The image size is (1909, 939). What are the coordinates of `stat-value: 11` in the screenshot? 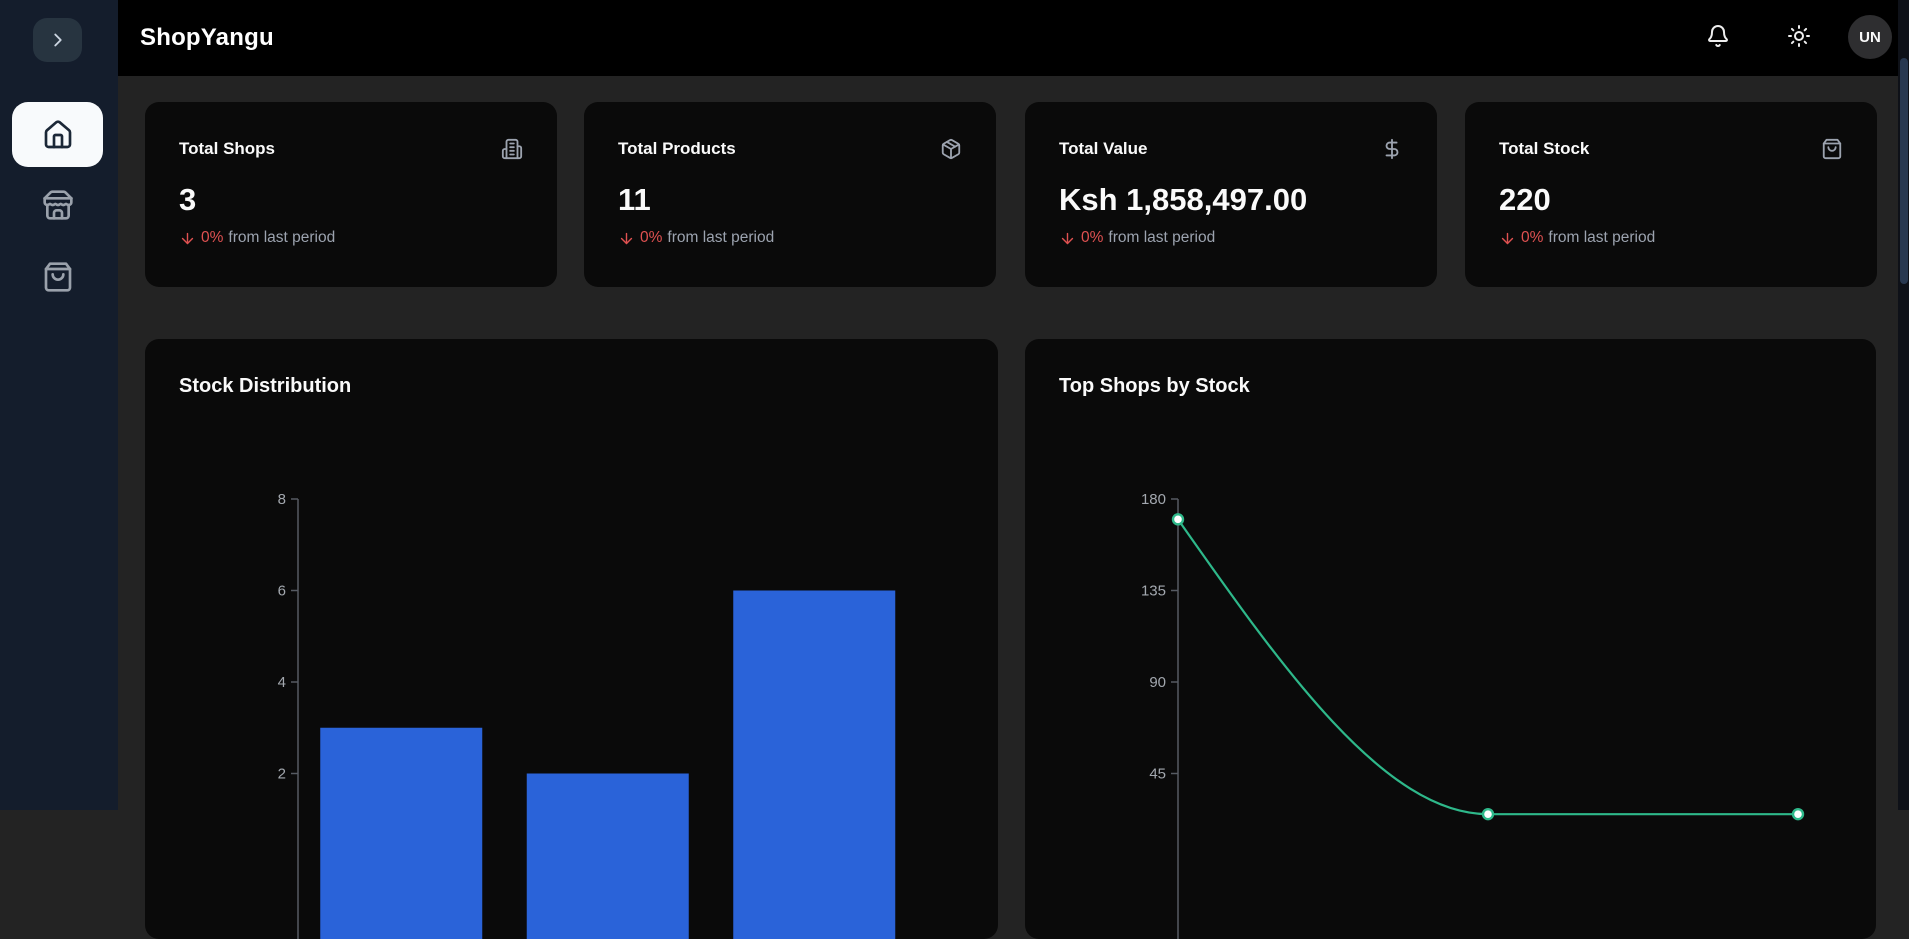 It's located at (790, 200).